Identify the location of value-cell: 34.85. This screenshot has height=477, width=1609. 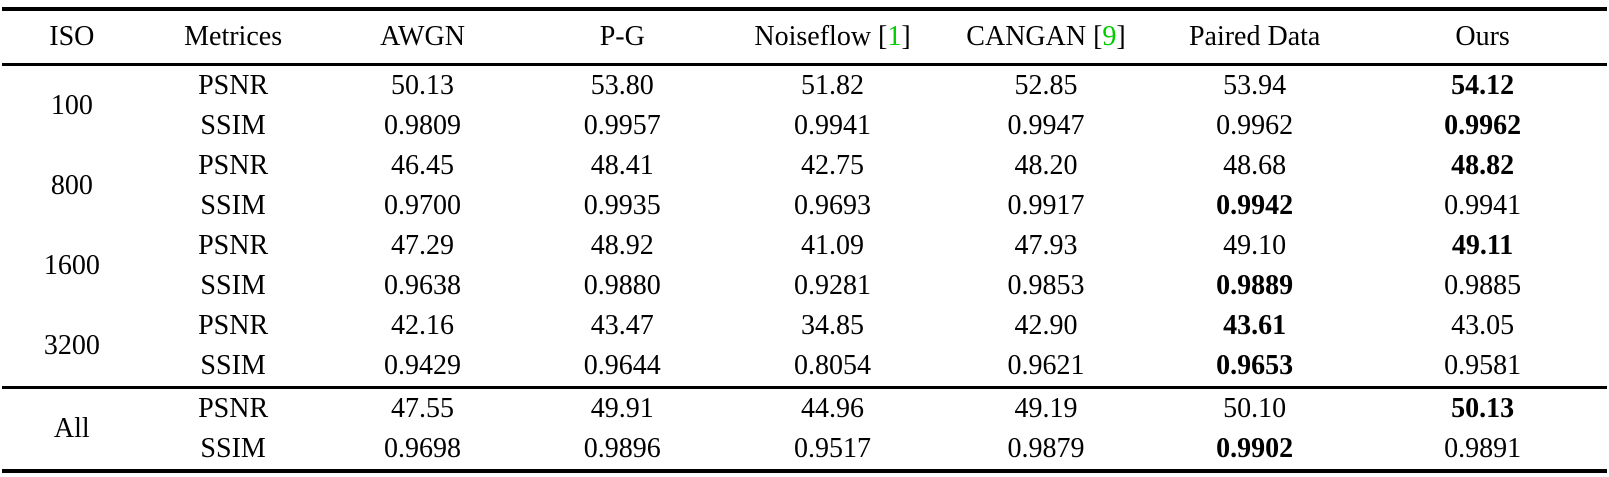
(833, 325).